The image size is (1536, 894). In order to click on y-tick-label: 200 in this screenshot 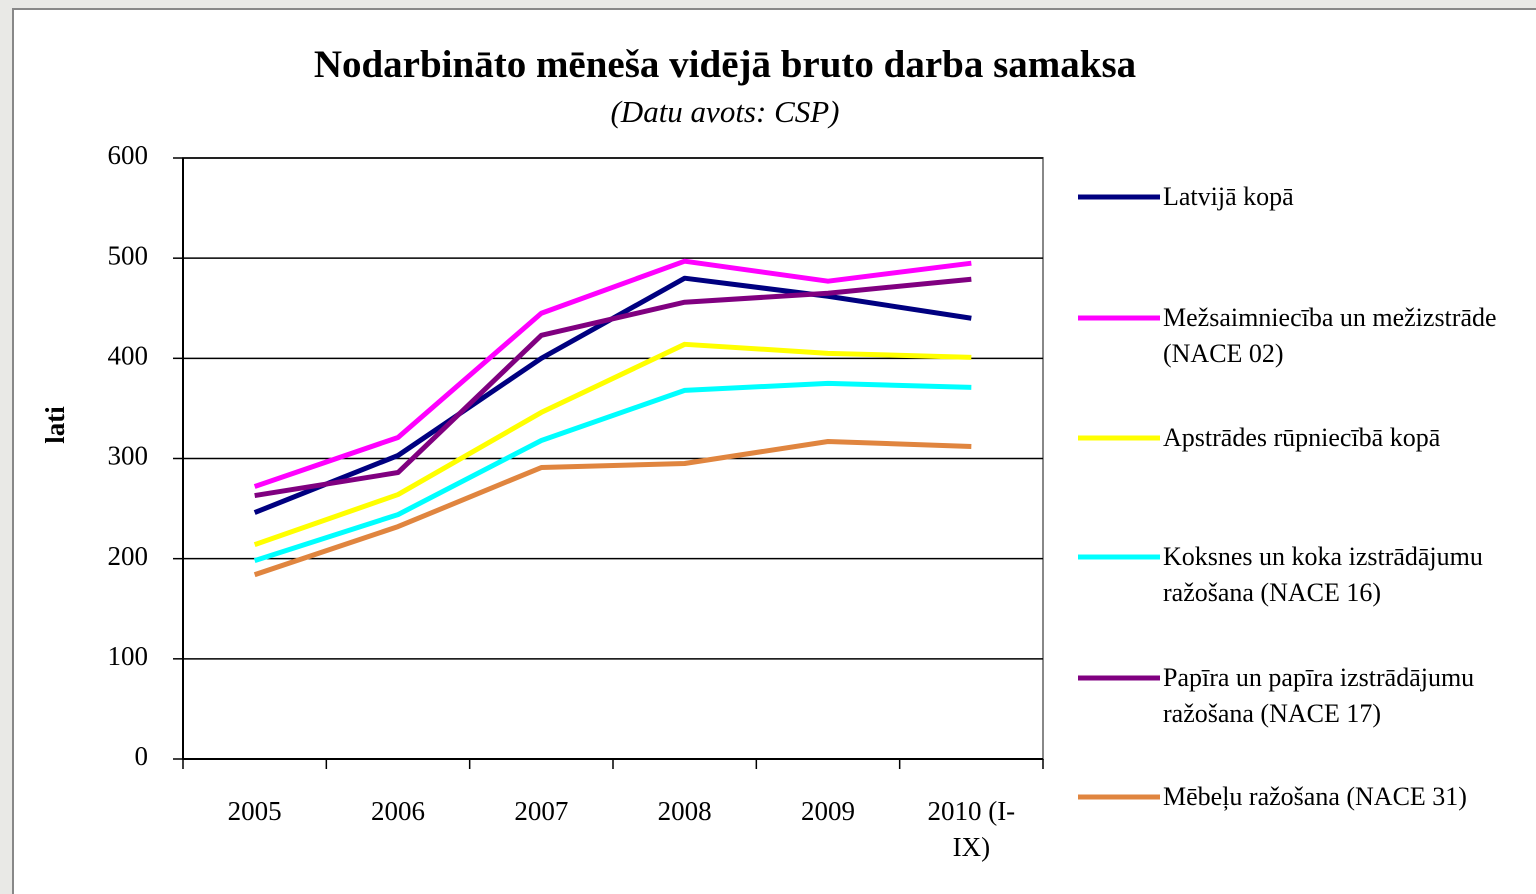, I will do `click(128, 556)`.